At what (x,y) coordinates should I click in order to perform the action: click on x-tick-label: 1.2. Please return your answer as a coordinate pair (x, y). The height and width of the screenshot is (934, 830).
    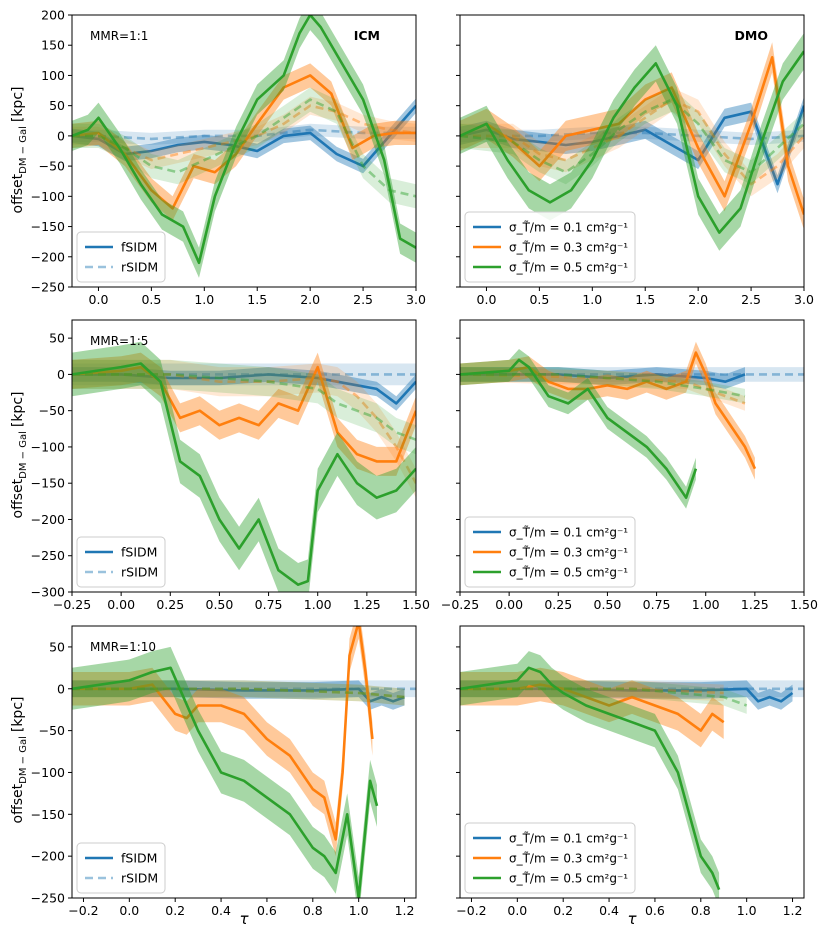
    Looking at the image, I should click on (793, 910).